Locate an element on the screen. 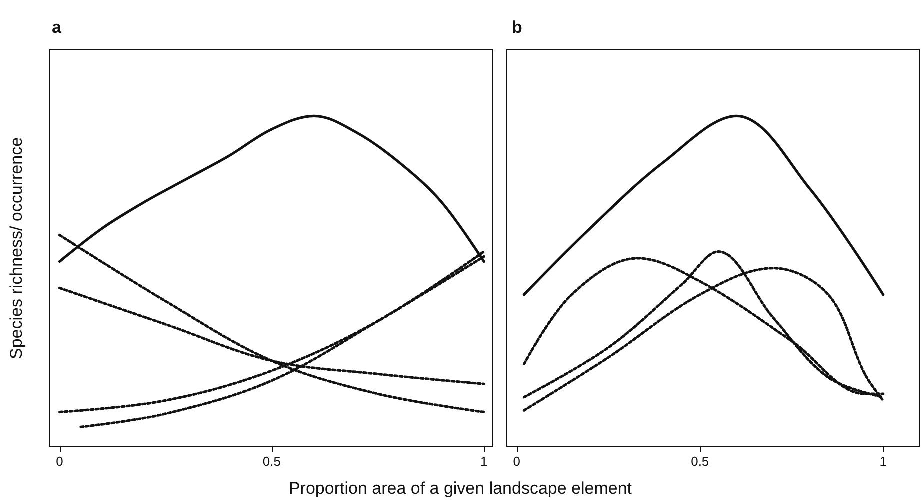 The width and height of the screenshot is (921, 504). y-axis-title: Species richness/ occurrence is located at coordinates (16, 248).